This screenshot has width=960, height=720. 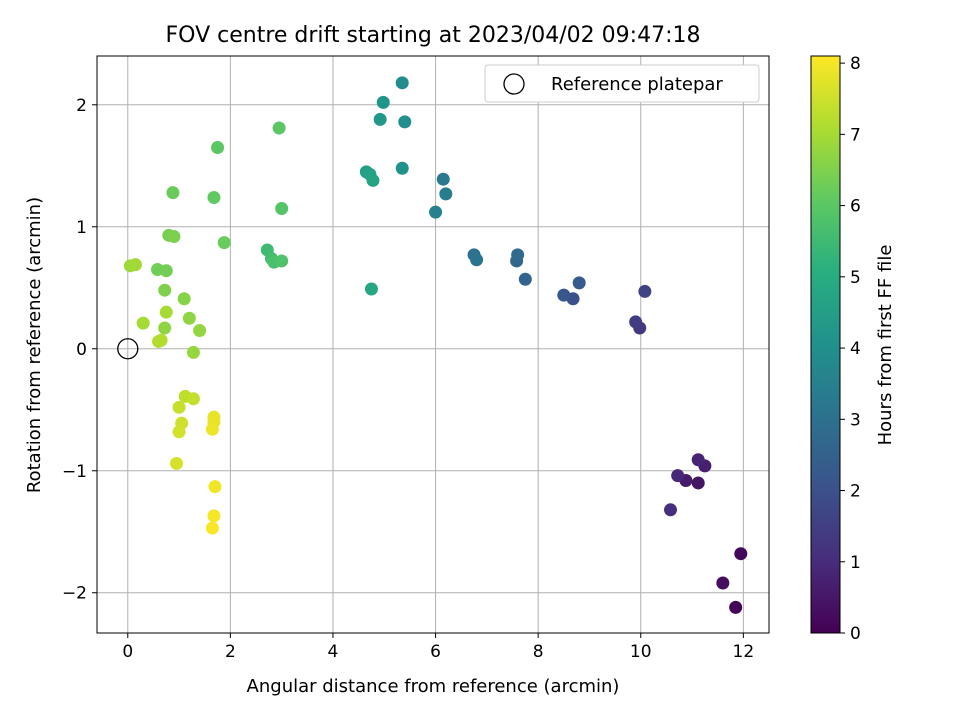 I want to click on legend-label: Reference platepar, so click(x=637, y=84).